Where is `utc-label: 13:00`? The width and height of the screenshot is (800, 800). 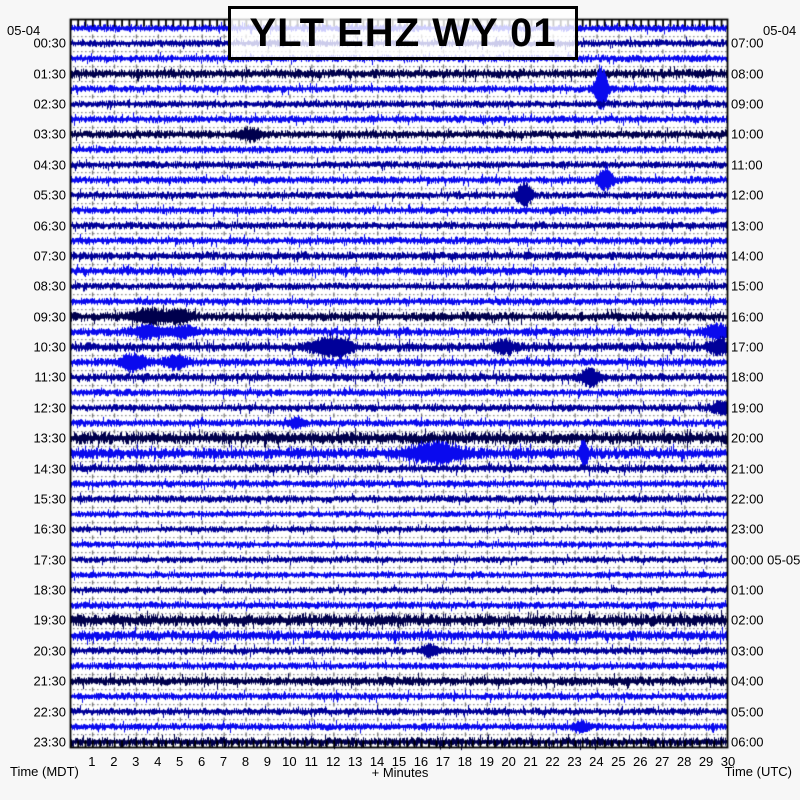
utc-label: 13:00 is located at coordinates (747, 226).